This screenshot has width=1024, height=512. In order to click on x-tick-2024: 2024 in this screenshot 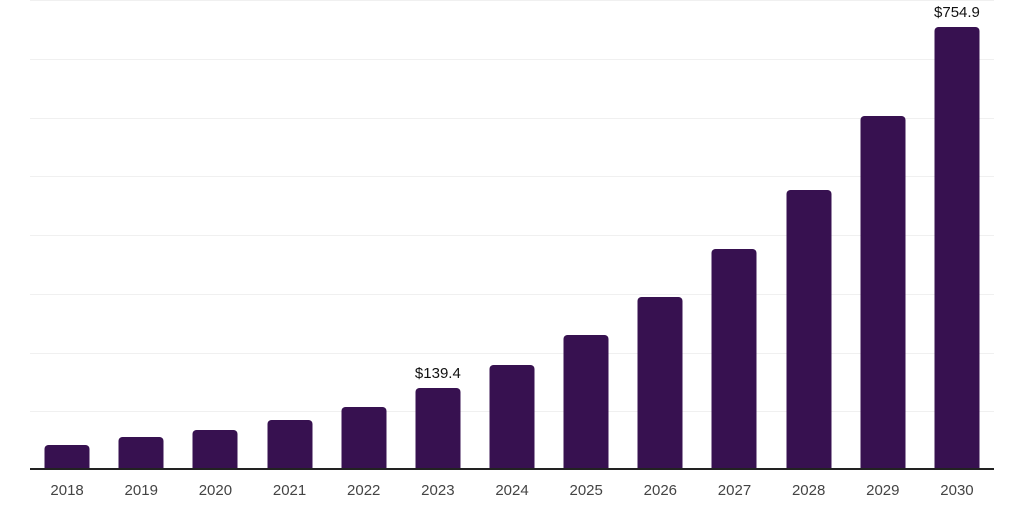, I will do `click(512, 490)`.